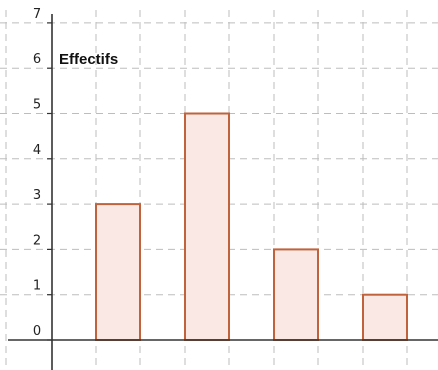  What do you see at coordinates (37, 105) in the screenshot?
I see `y-tick-label: 5` at bounding box center [37, 105].